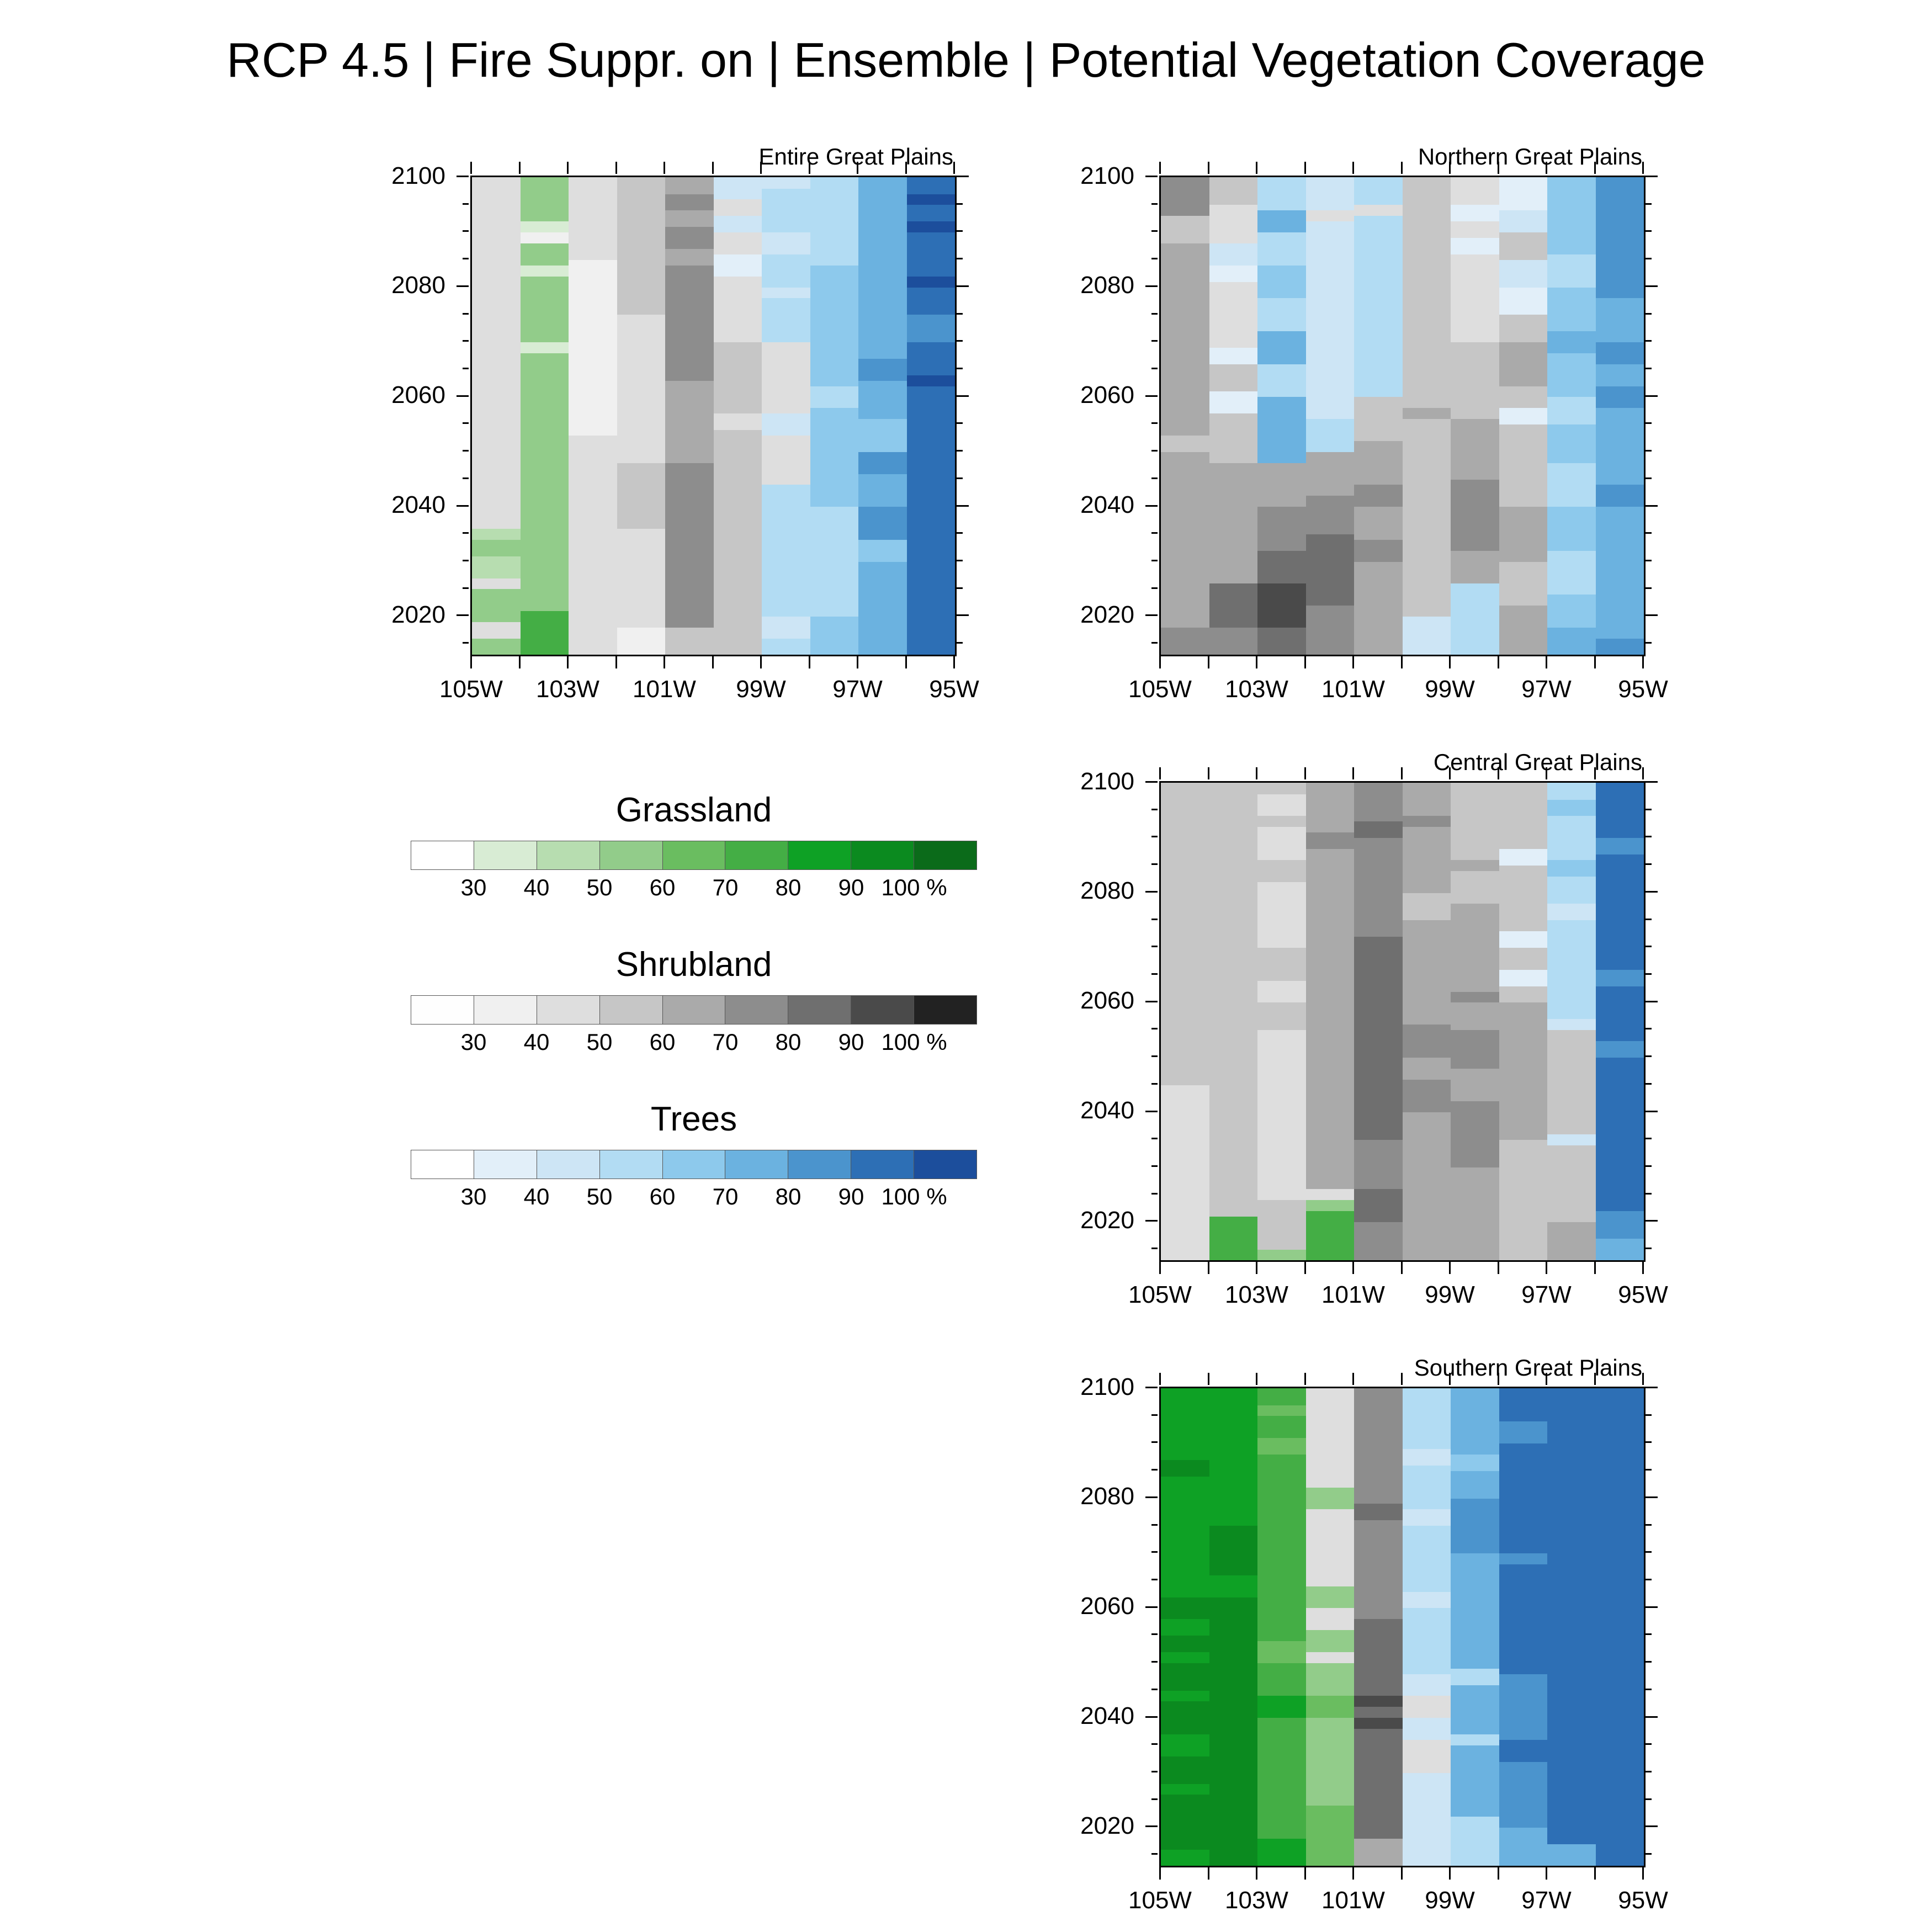 The height and width of the screenshot is (1932, 1932). I want to click on x-axis-label: 99W, so click(1450, 1901).